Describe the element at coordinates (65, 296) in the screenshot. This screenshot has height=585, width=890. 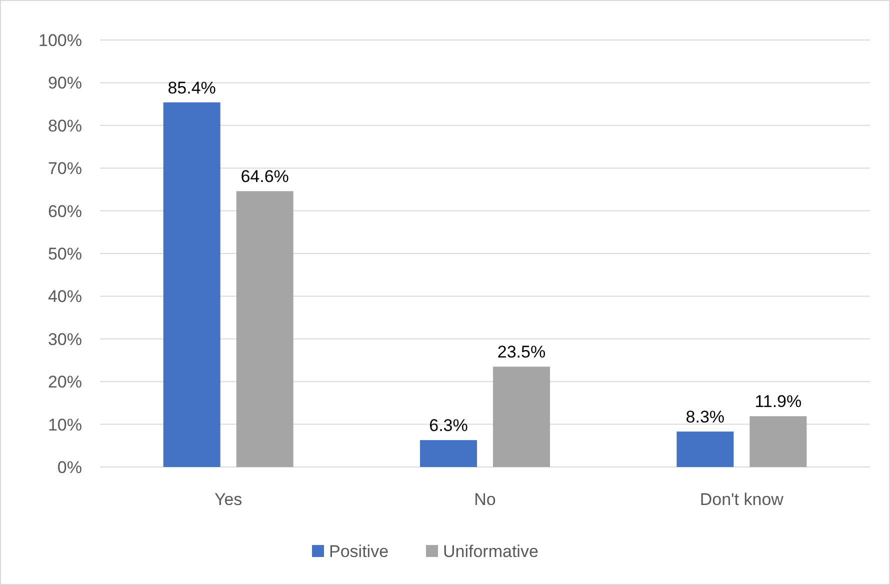
I see `y-tick-label: 40%` at that location.